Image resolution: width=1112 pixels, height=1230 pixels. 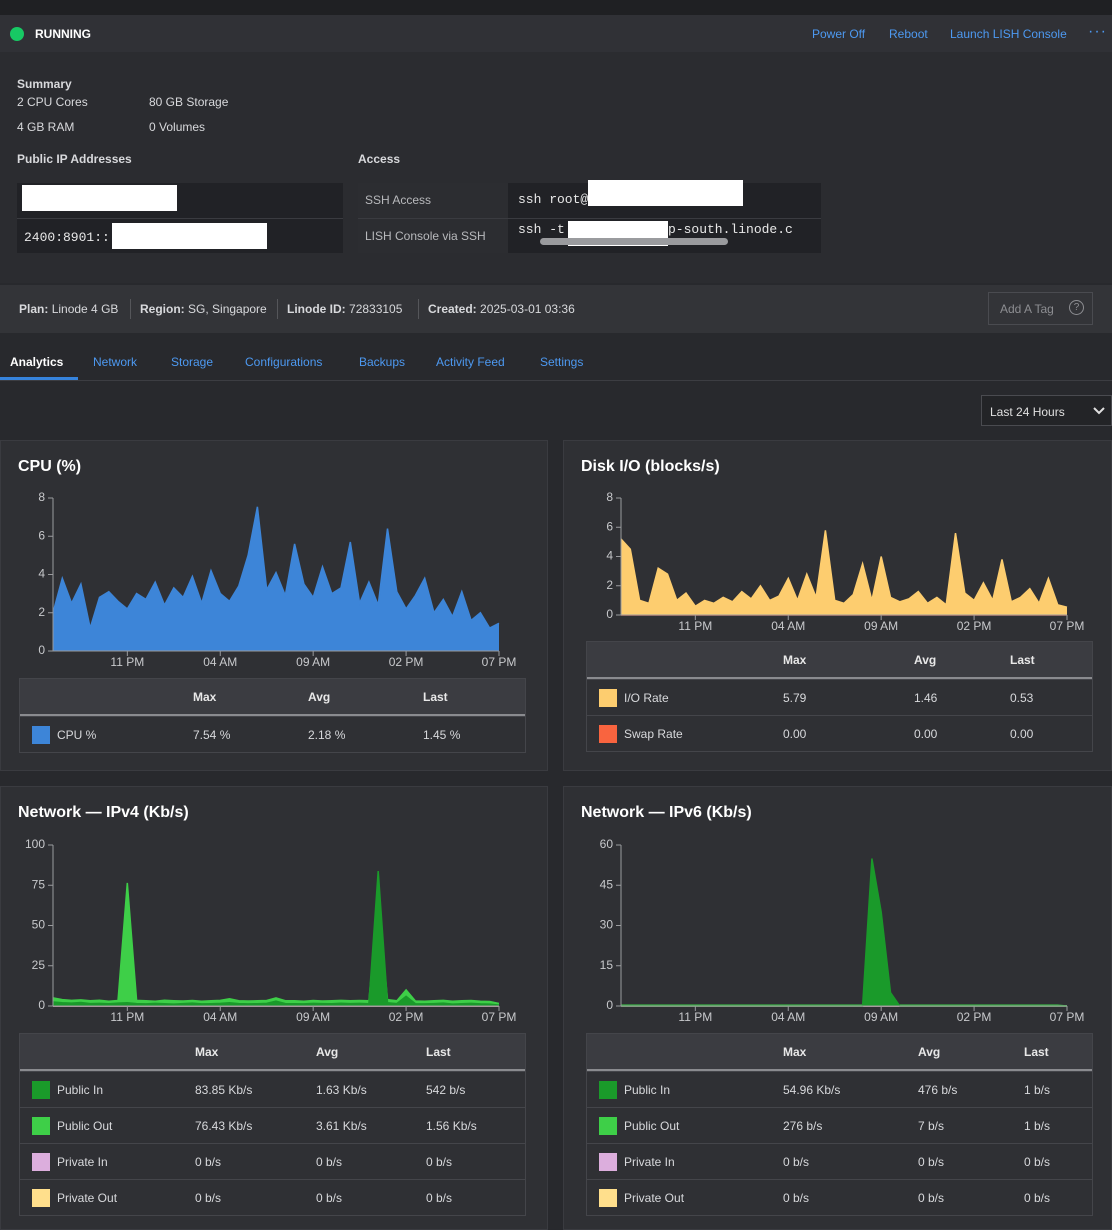 I want to click on series-name: Swap Rate, so click(x=653, y=734).